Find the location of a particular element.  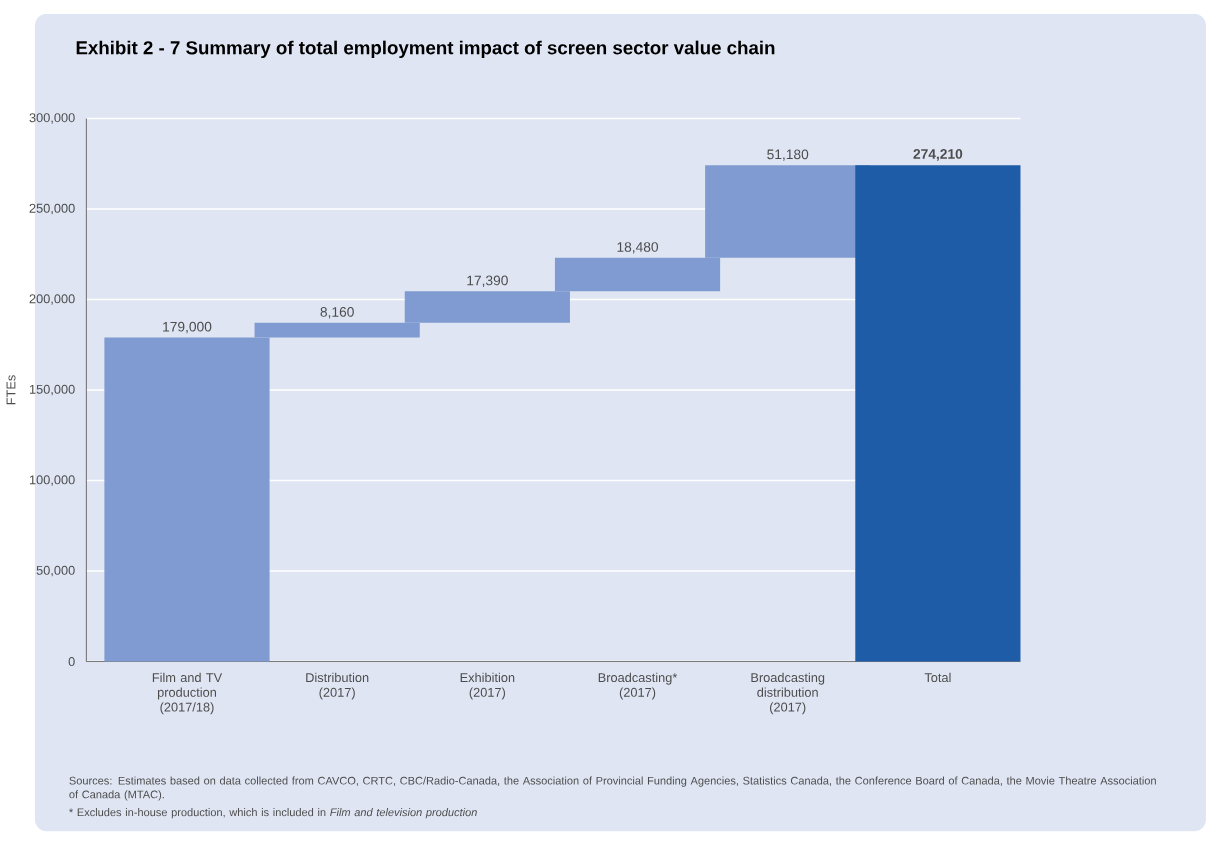

bar is located at coordinates (938, 413).